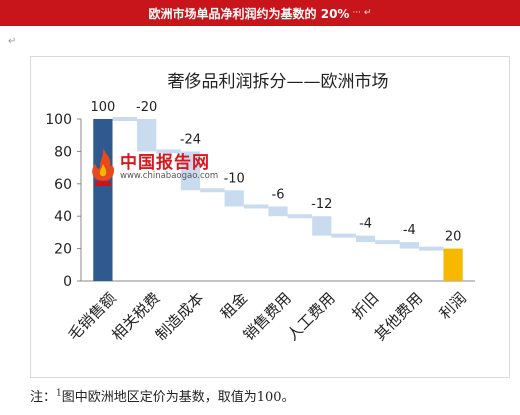 Image resolution: width=520 pixels, height=415 pixels. What do you see at coordinates (322, 226) in the screenshot?
I see `bar-人工费用` at bounding box center [322, 226].